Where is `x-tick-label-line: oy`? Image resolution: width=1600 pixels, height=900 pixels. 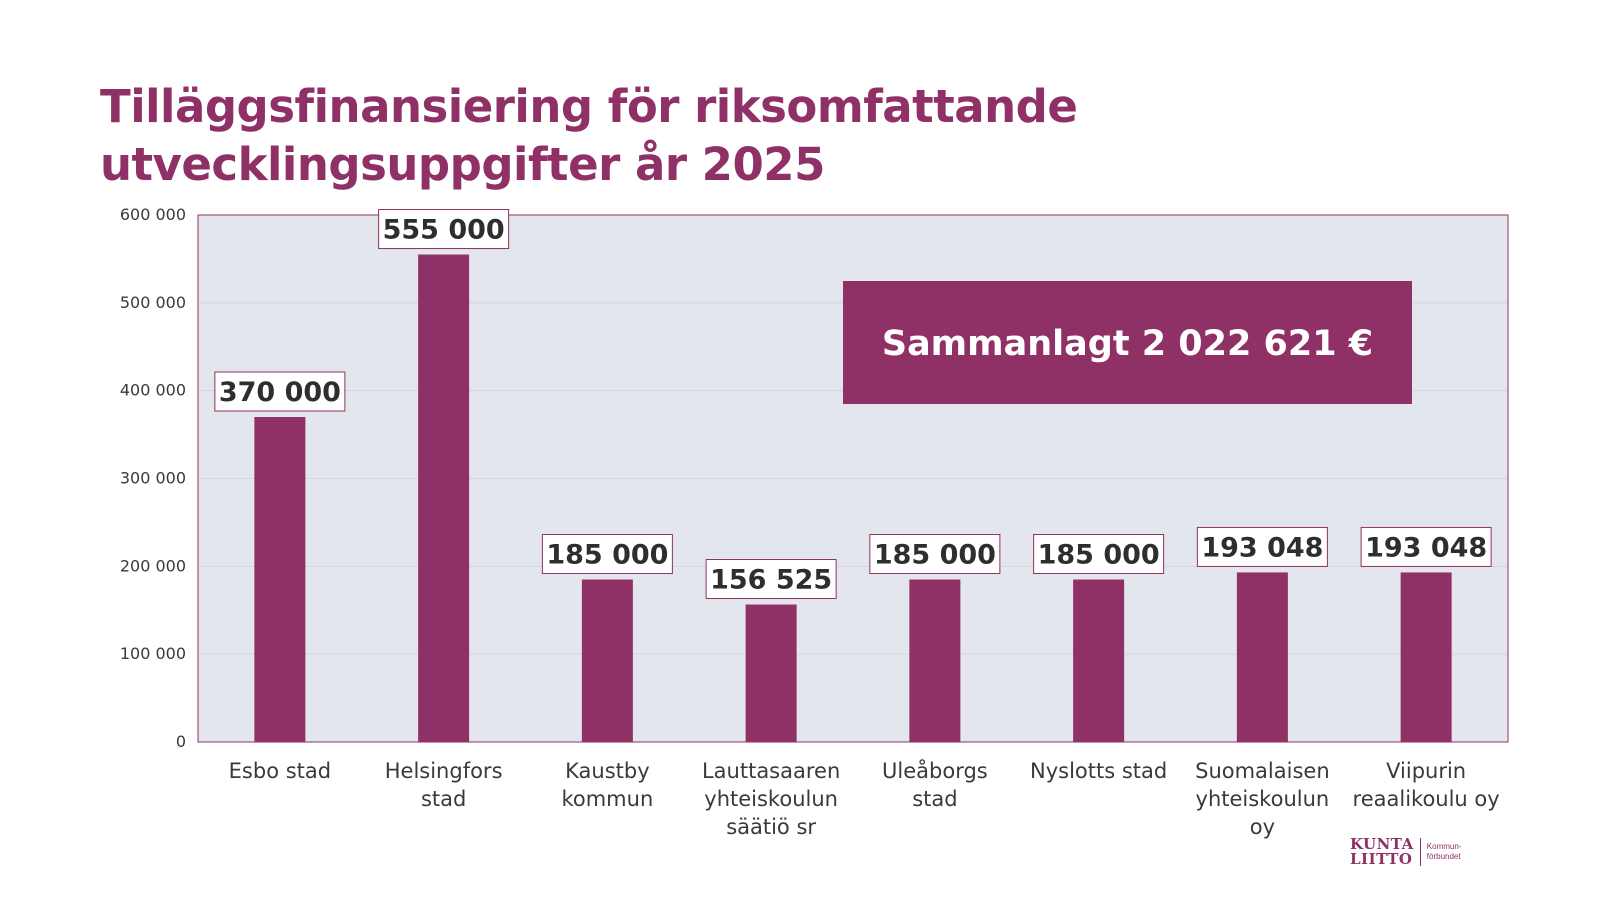 x-tick-label-line: oy is located at coordinates (1262, 827).